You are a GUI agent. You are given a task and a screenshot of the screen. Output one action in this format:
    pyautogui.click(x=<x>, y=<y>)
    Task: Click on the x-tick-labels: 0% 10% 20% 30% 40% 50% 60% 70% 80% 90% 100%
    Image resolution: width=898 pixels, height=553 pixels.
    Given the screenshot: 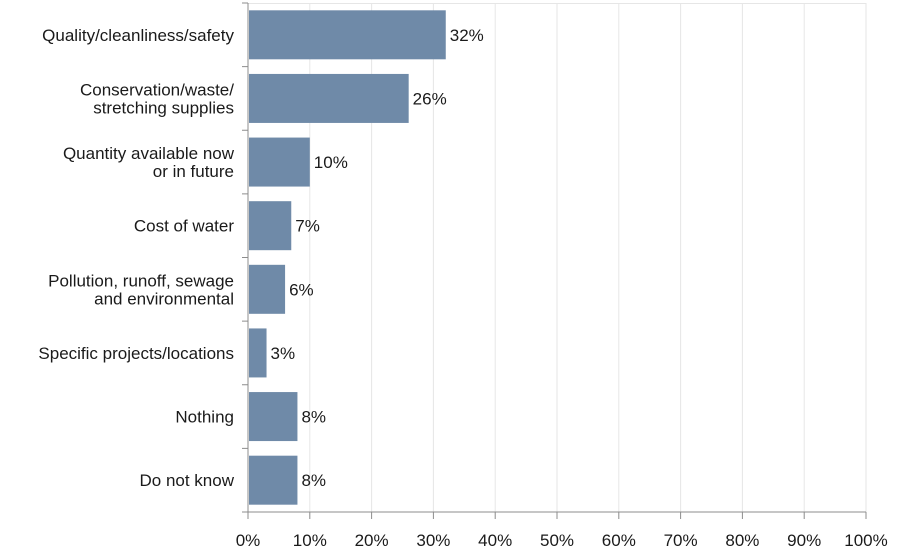 What is the action you would take?
    pyautogui.click(x=562, y=540)
    